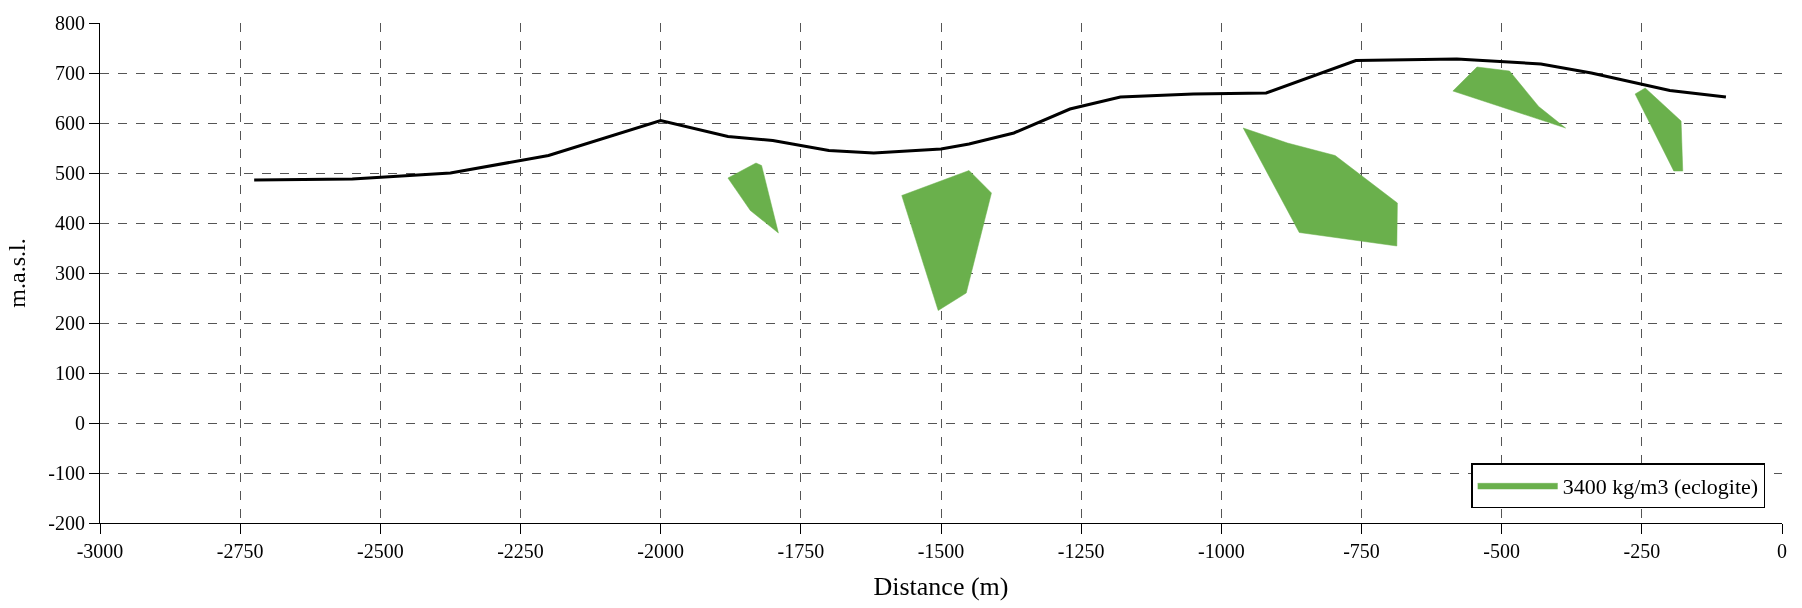  What do you see at coordinates (1502, 551) in the screenshot?
I see `x-tick-label: -500` at bounding box center [1502, 551].